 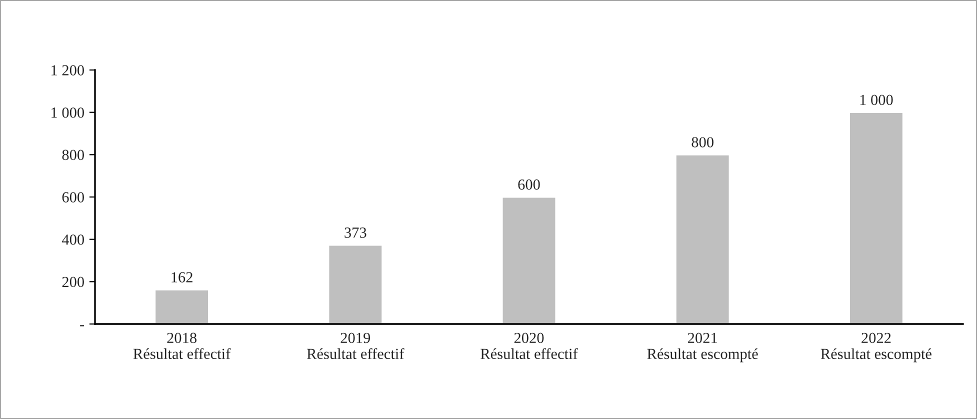 What do you see at coordinates (68, 112) in the screenshot?
I see `y-tick-label: 1 000` at bounding box center [68, 112].